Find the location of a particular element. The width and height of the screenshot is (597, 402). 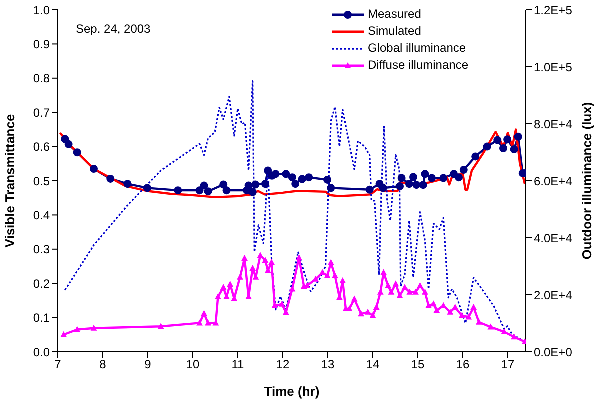

x-tick-label: 17 is located at coordinates (508, 365).